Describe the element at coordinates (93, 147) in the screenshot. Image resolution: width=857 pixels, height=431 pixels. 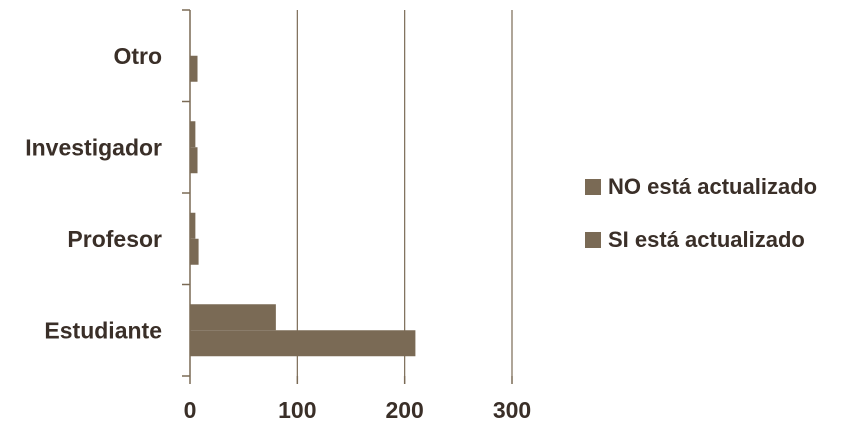
I see `category-label-investigador: Investigador` at that location.